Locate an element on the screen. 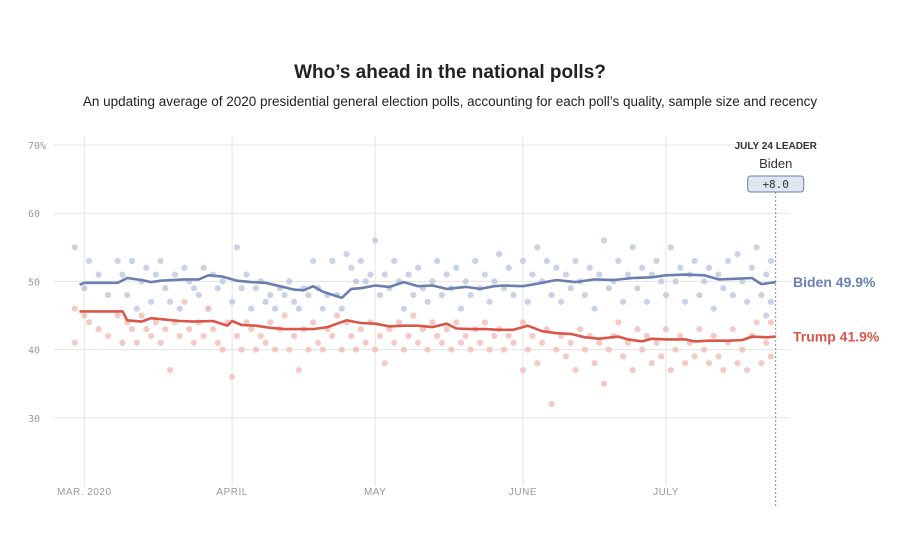  x-tick-label: JULY is located at coordinates (666, 492).